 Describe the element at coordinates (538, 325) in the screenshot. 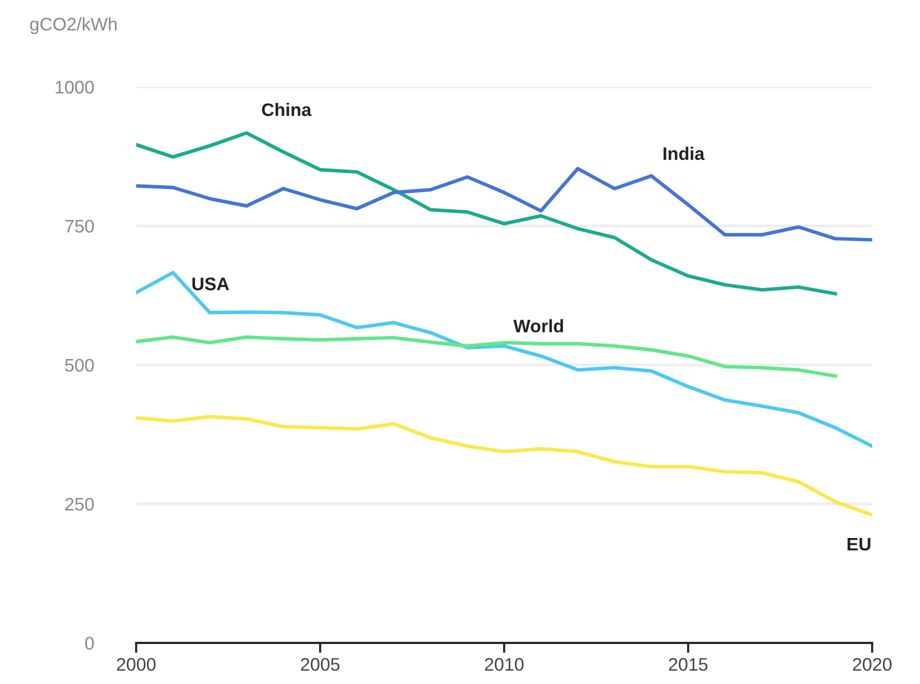

I see `series-label: World` at that location.